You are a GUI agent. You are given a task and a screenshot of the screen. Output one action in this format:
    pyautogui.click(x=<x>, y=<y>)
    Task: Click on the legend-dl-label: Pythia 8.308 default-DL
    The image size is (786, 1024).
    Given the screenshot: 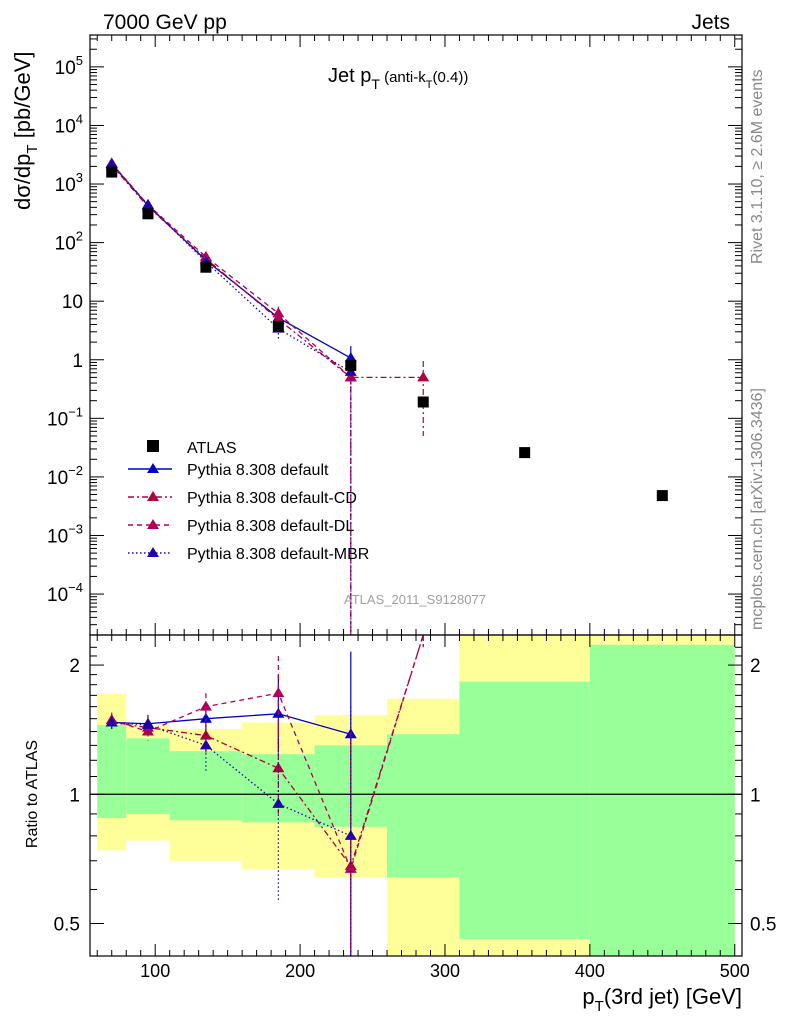 What is the action you would take?
    pyautogui.click(x=270, y=526)
    